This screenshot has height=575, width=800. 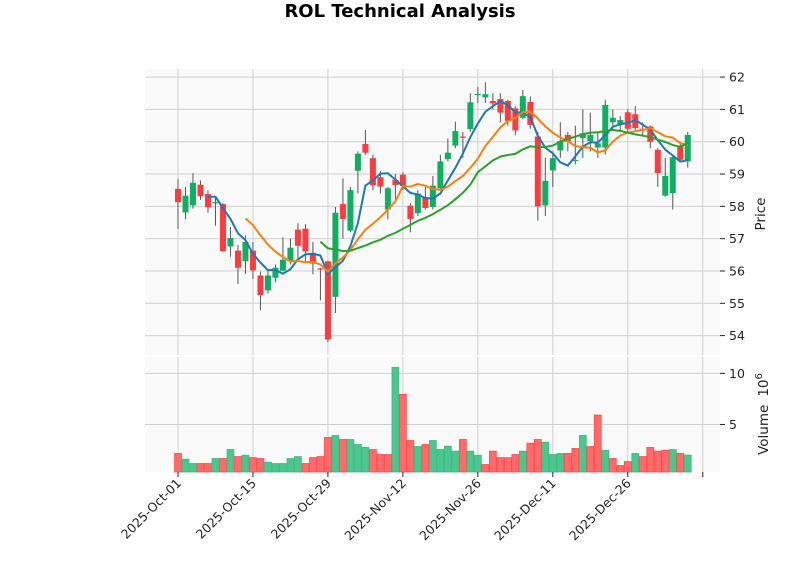 I want to click on x-tick-label: 2025-Nov-26, so click(x=450, y=509).